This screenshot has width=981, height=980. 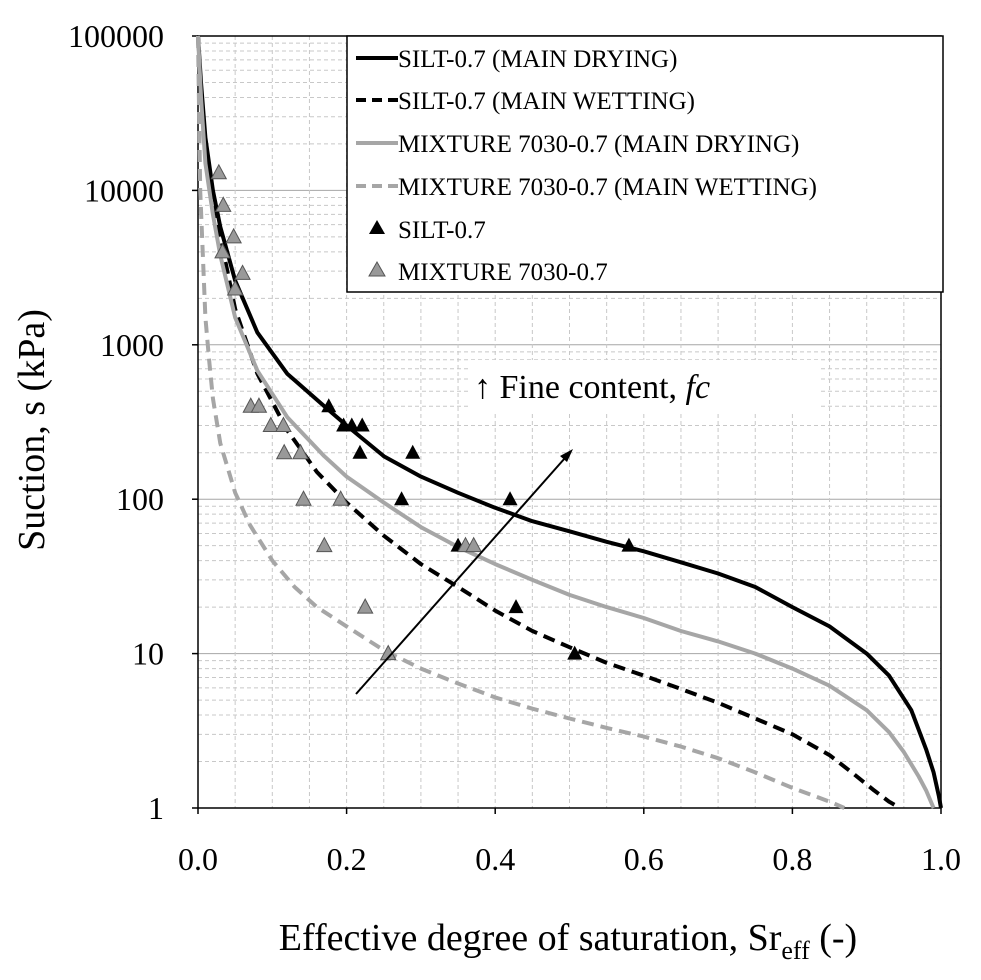 What do you see at coordinates (941, 859) in the screenshot?
I see `x-tick-label: 1.0` at bounding box center [941, 859].